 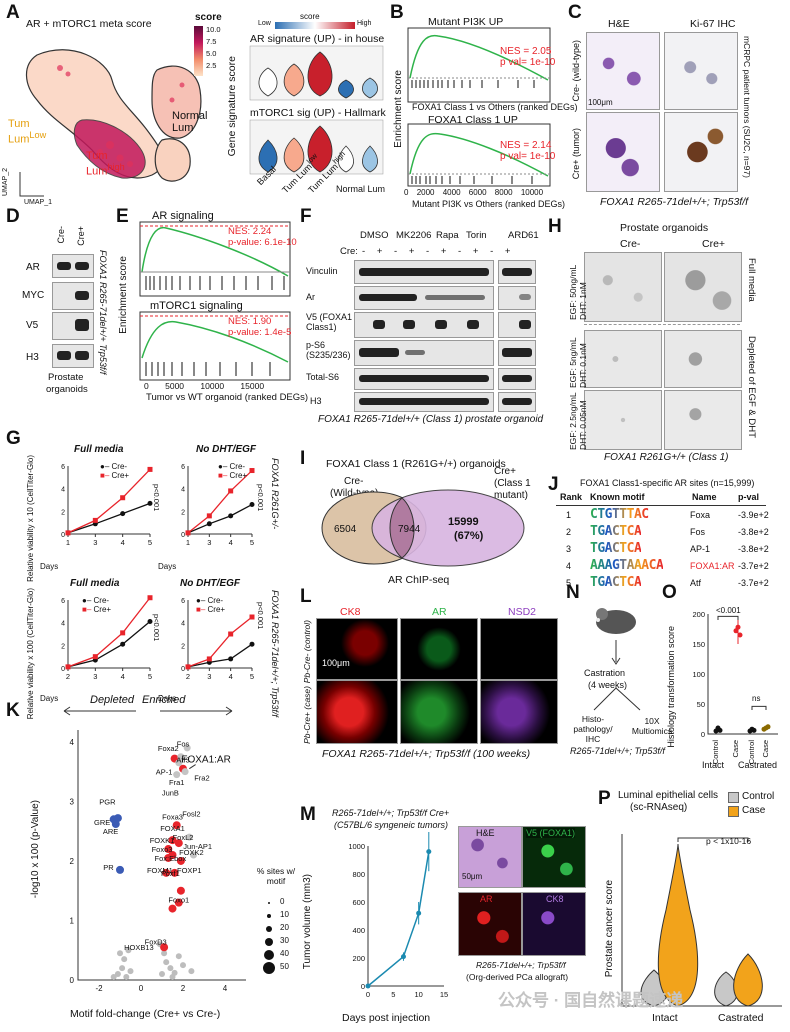 I want to click on l-img-ar-ctrl, so click(x=439, y=649).